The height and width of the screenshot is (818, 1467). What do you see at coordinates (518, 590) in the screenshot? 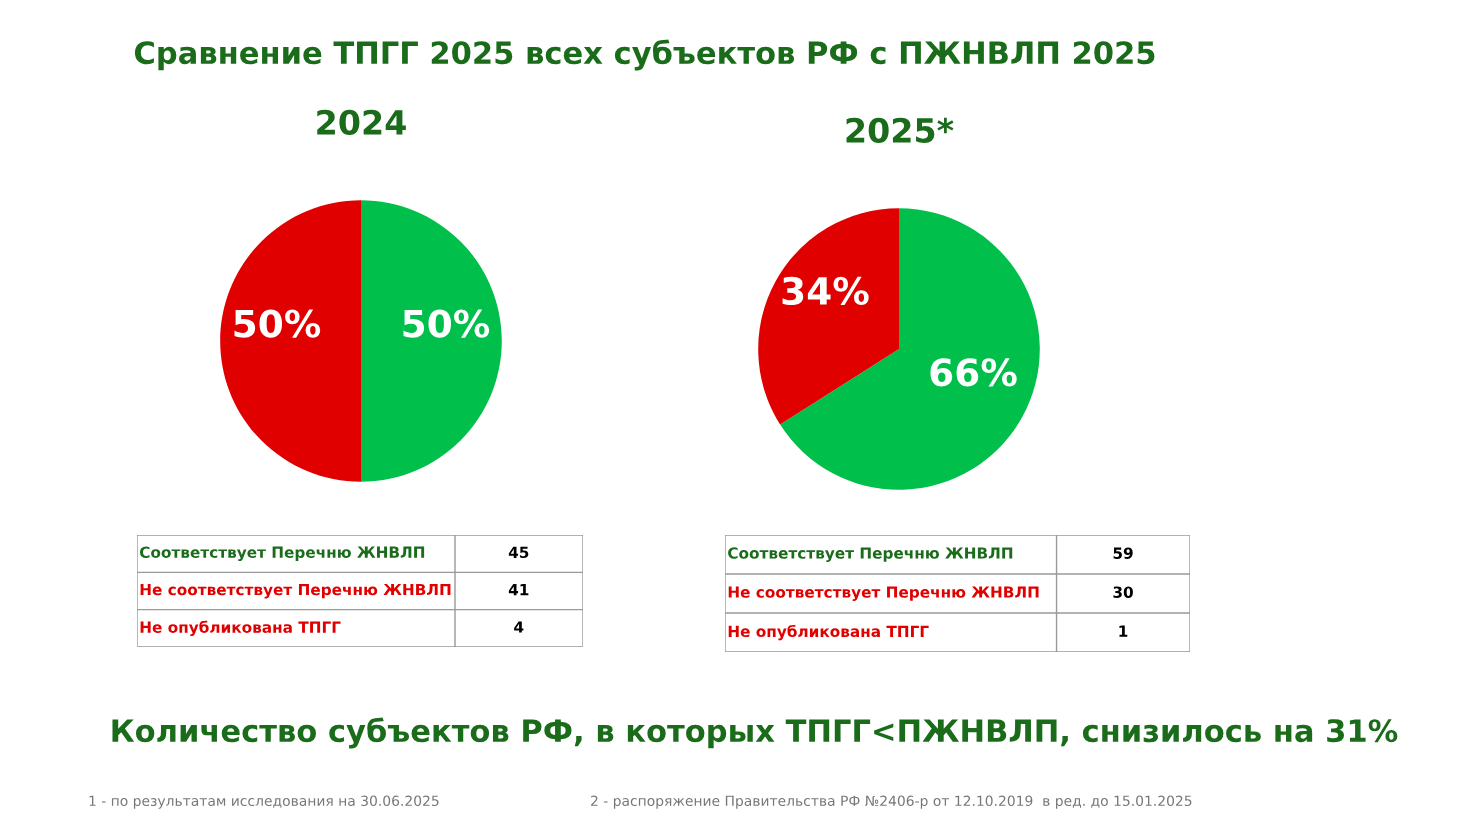
I see `data-label: 41` at bounding box center [518, 590].